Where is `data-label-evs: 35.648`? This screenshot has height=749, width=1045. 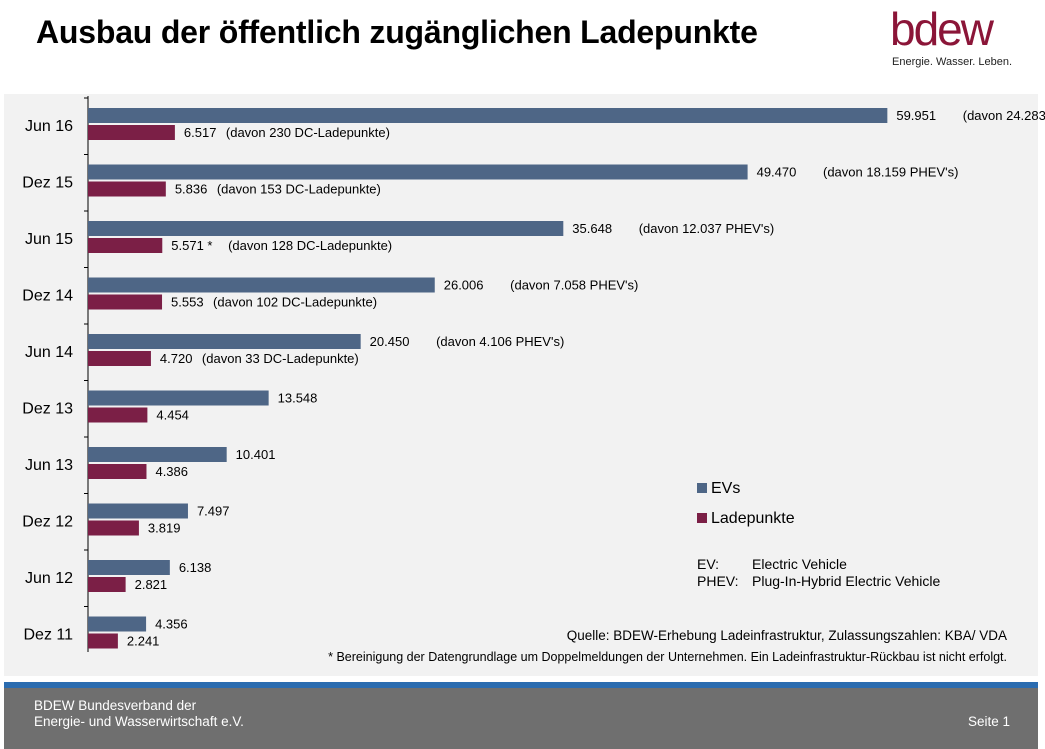
data-label-evs: 35.648 is located at coordinates (592, 228).